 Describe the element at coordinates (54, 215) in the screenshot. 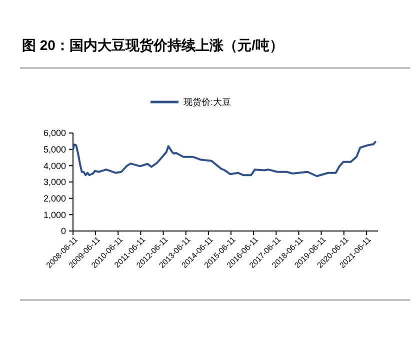

I see `y-tick-label: 1,000` at that location.